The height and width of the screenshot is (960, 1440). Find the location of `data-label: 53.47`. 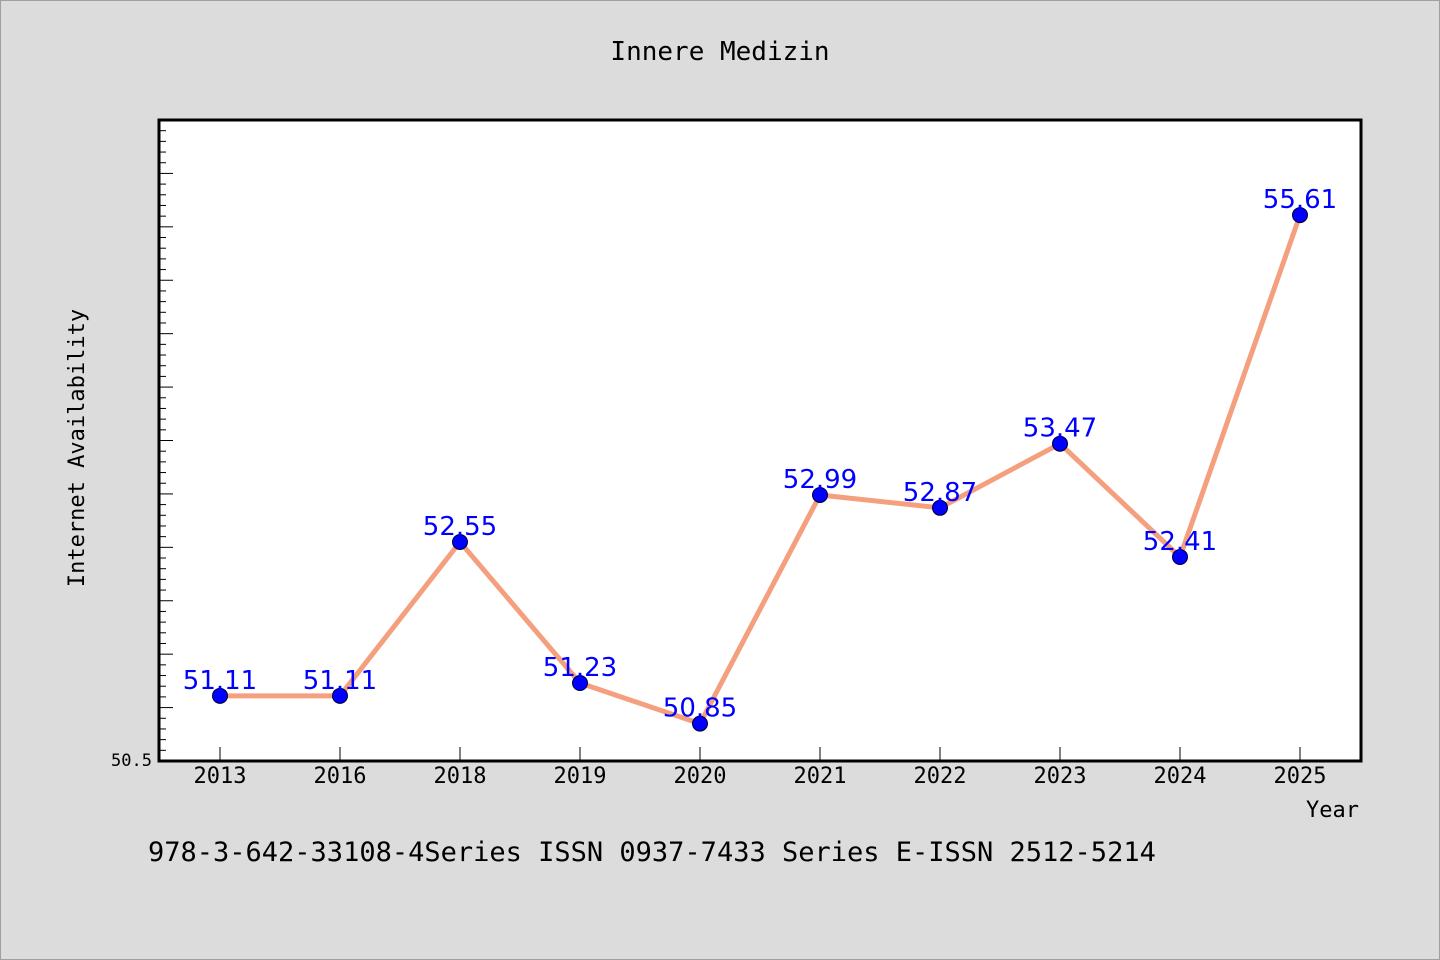

data-label: 53.47 is located at coordinates (1060, 429).